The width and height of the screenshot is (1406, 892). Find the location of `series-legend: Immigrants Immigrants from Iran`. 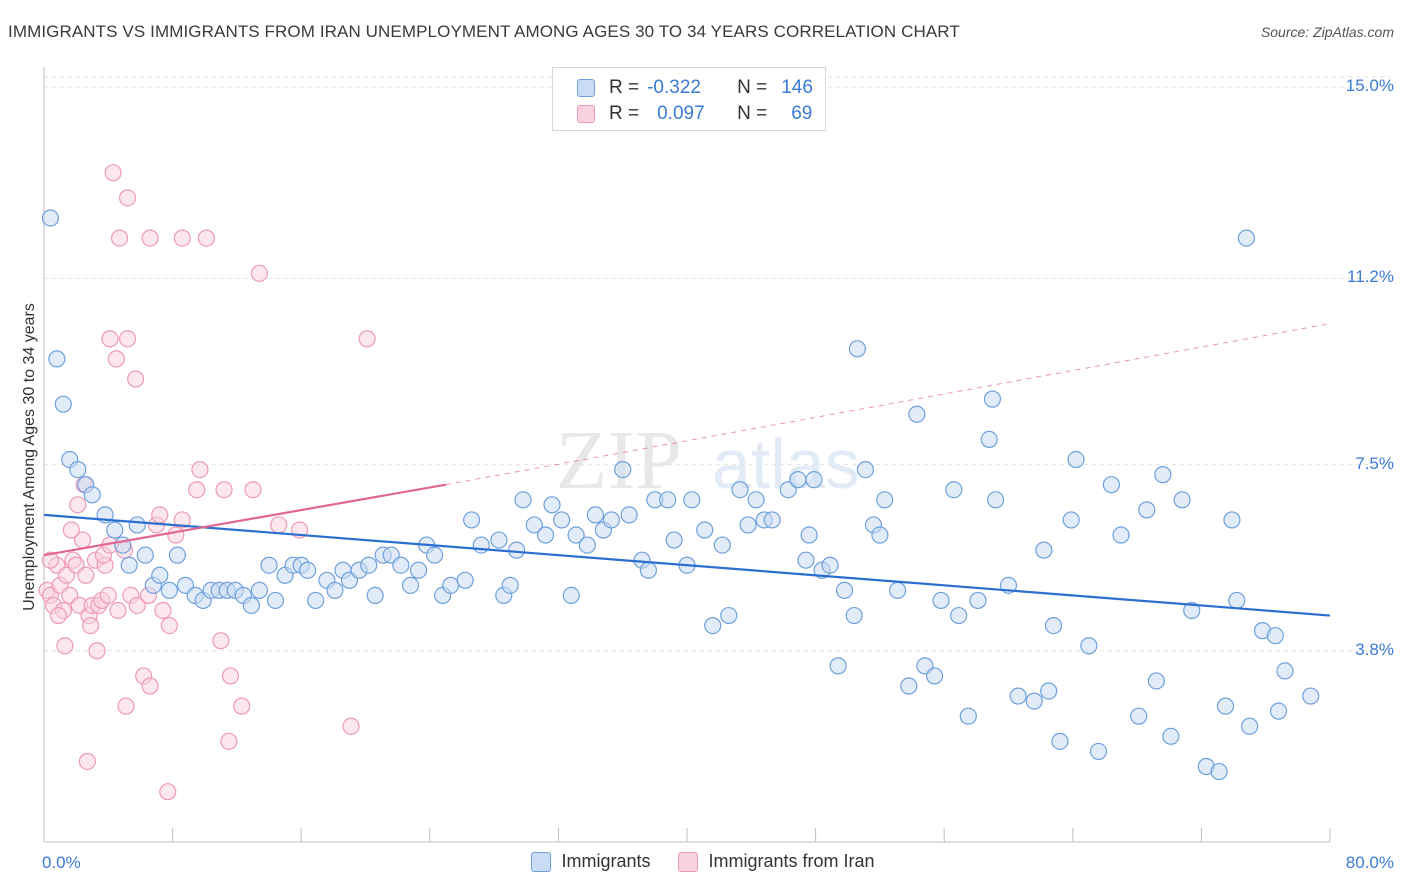

series-legend: Immigrants Immigrants from Iran is located at coordinates (703, 861).